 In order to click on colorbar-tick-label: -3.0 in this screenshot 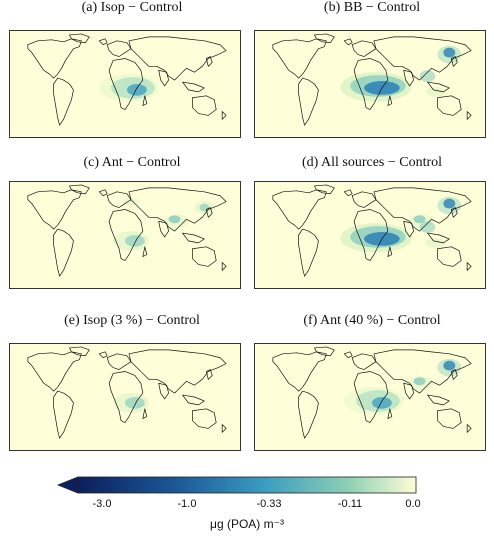, I will do `click(102, 504)`.